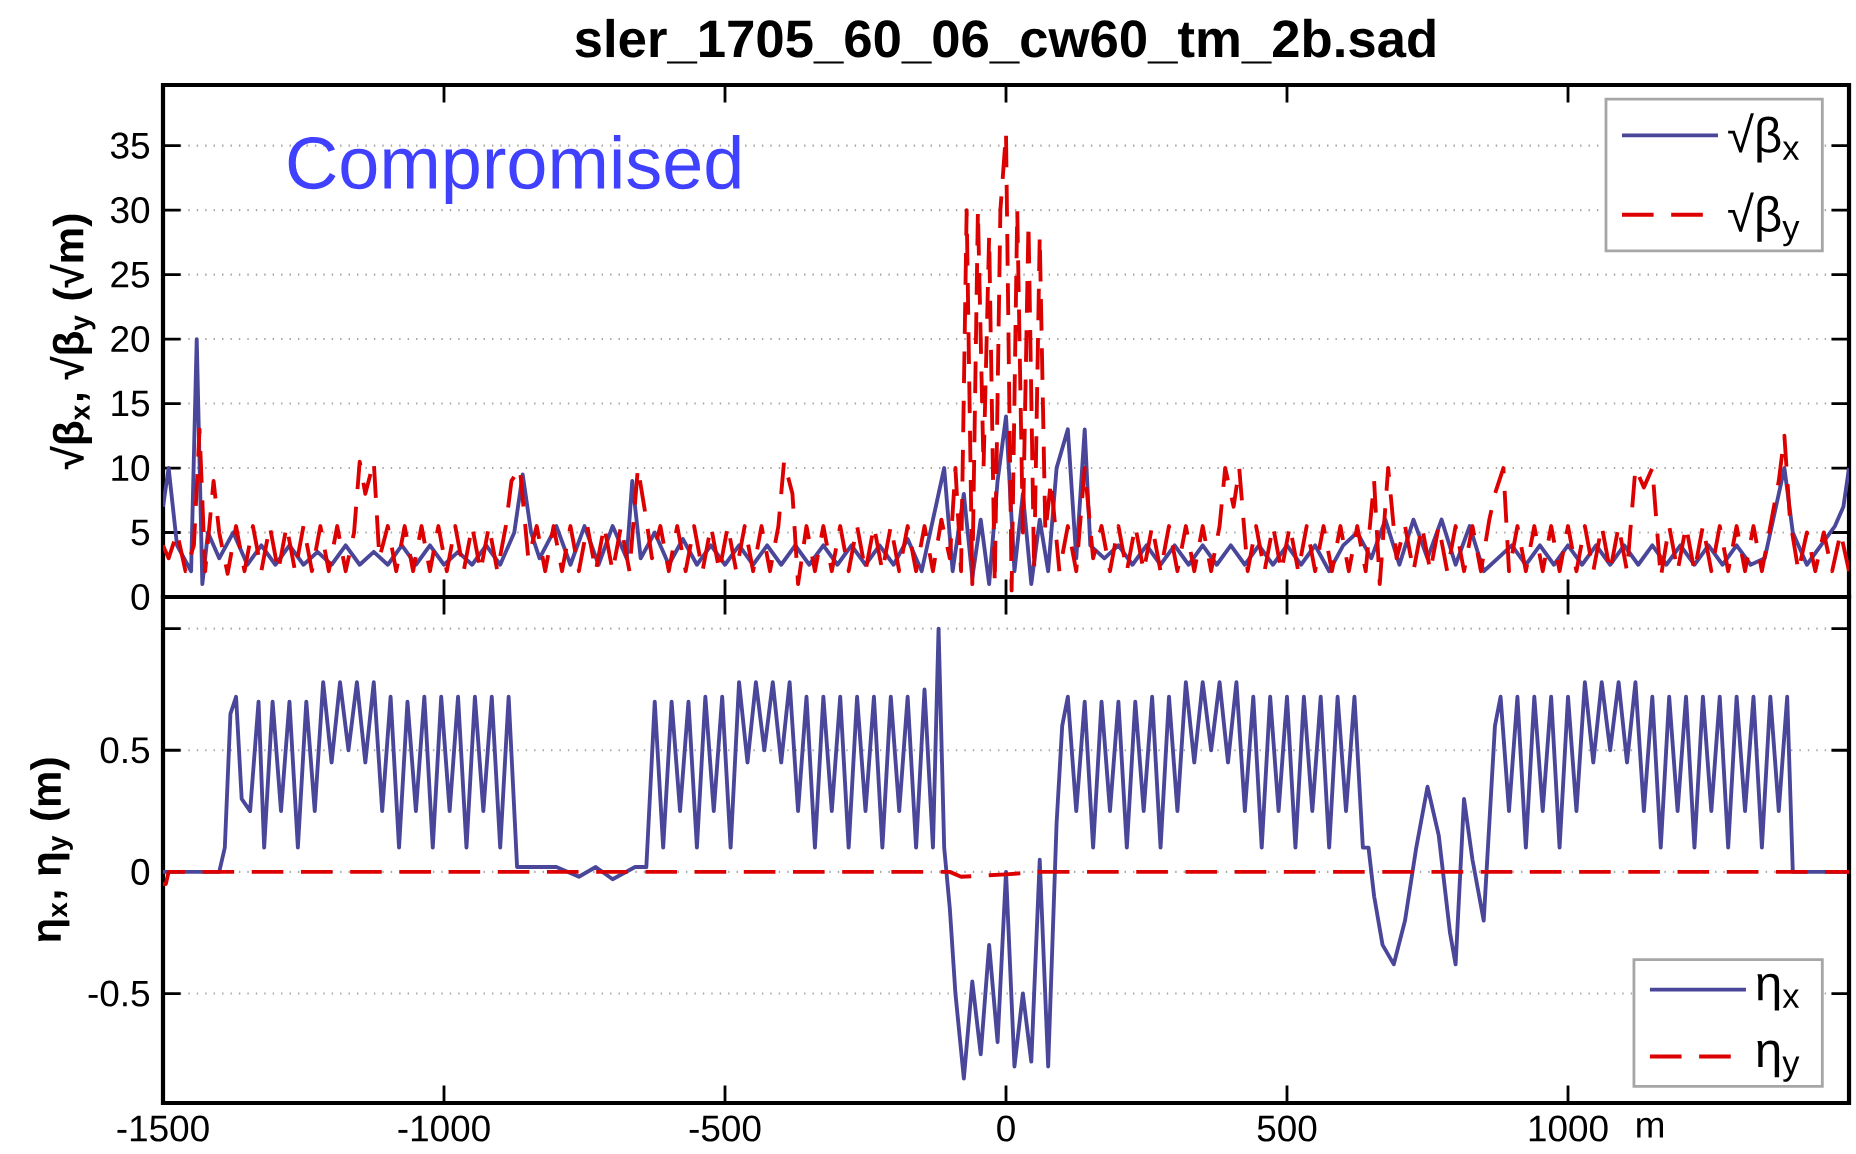 This screenshot has width=1856, height=1154. I want to click on x-tick-label: -1500, so click(163, 1128).